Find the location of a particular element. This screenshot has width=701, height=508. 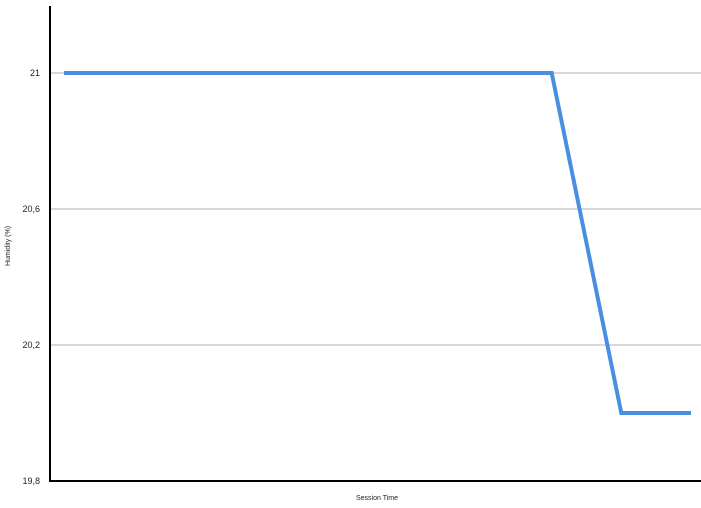

y-axis-label: Humidity (%) is located at coordinates (8, 246).